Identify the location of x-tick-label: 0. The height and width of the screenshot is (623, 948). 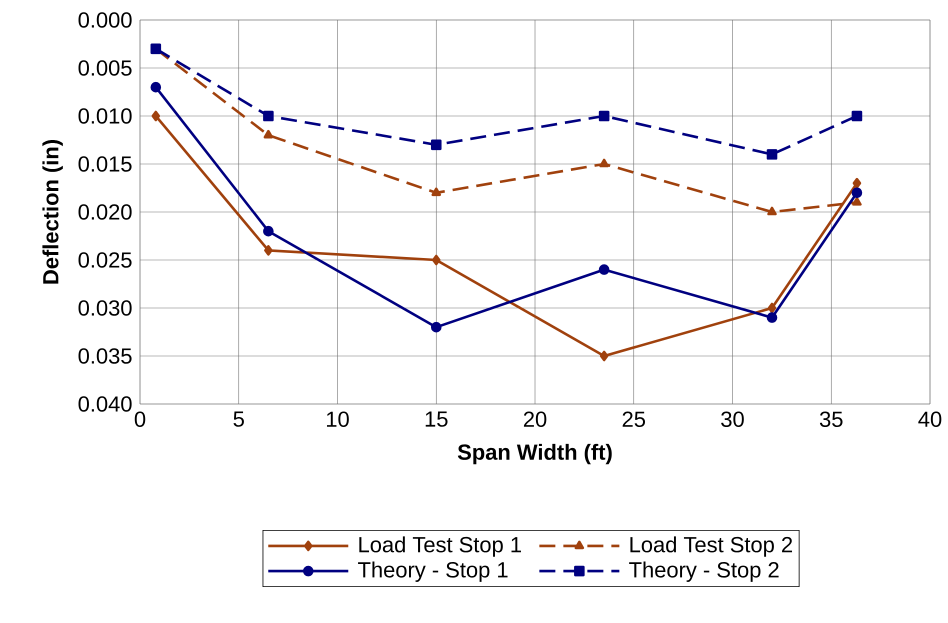
(140, 419).